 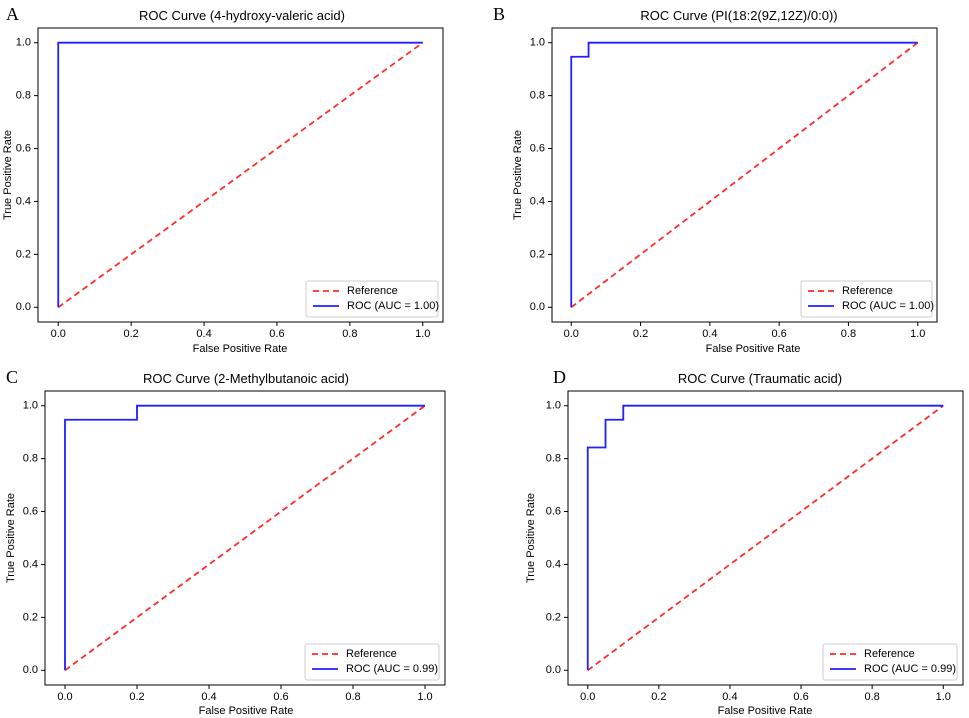 What do you see at coordinates (760, 378) in the screenshot?
I see `chart-title: ROC Curve (Traumatic acid)` at bounding box center [760, 378].